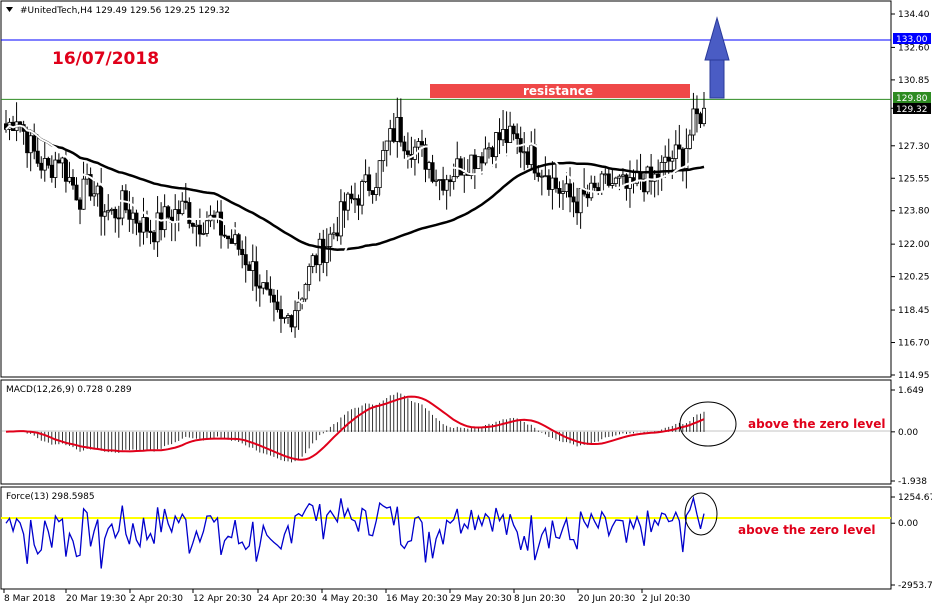 This screenshot has height=608, width=932. I want to click on dropdown-triangle-icon, so click(9, 9).